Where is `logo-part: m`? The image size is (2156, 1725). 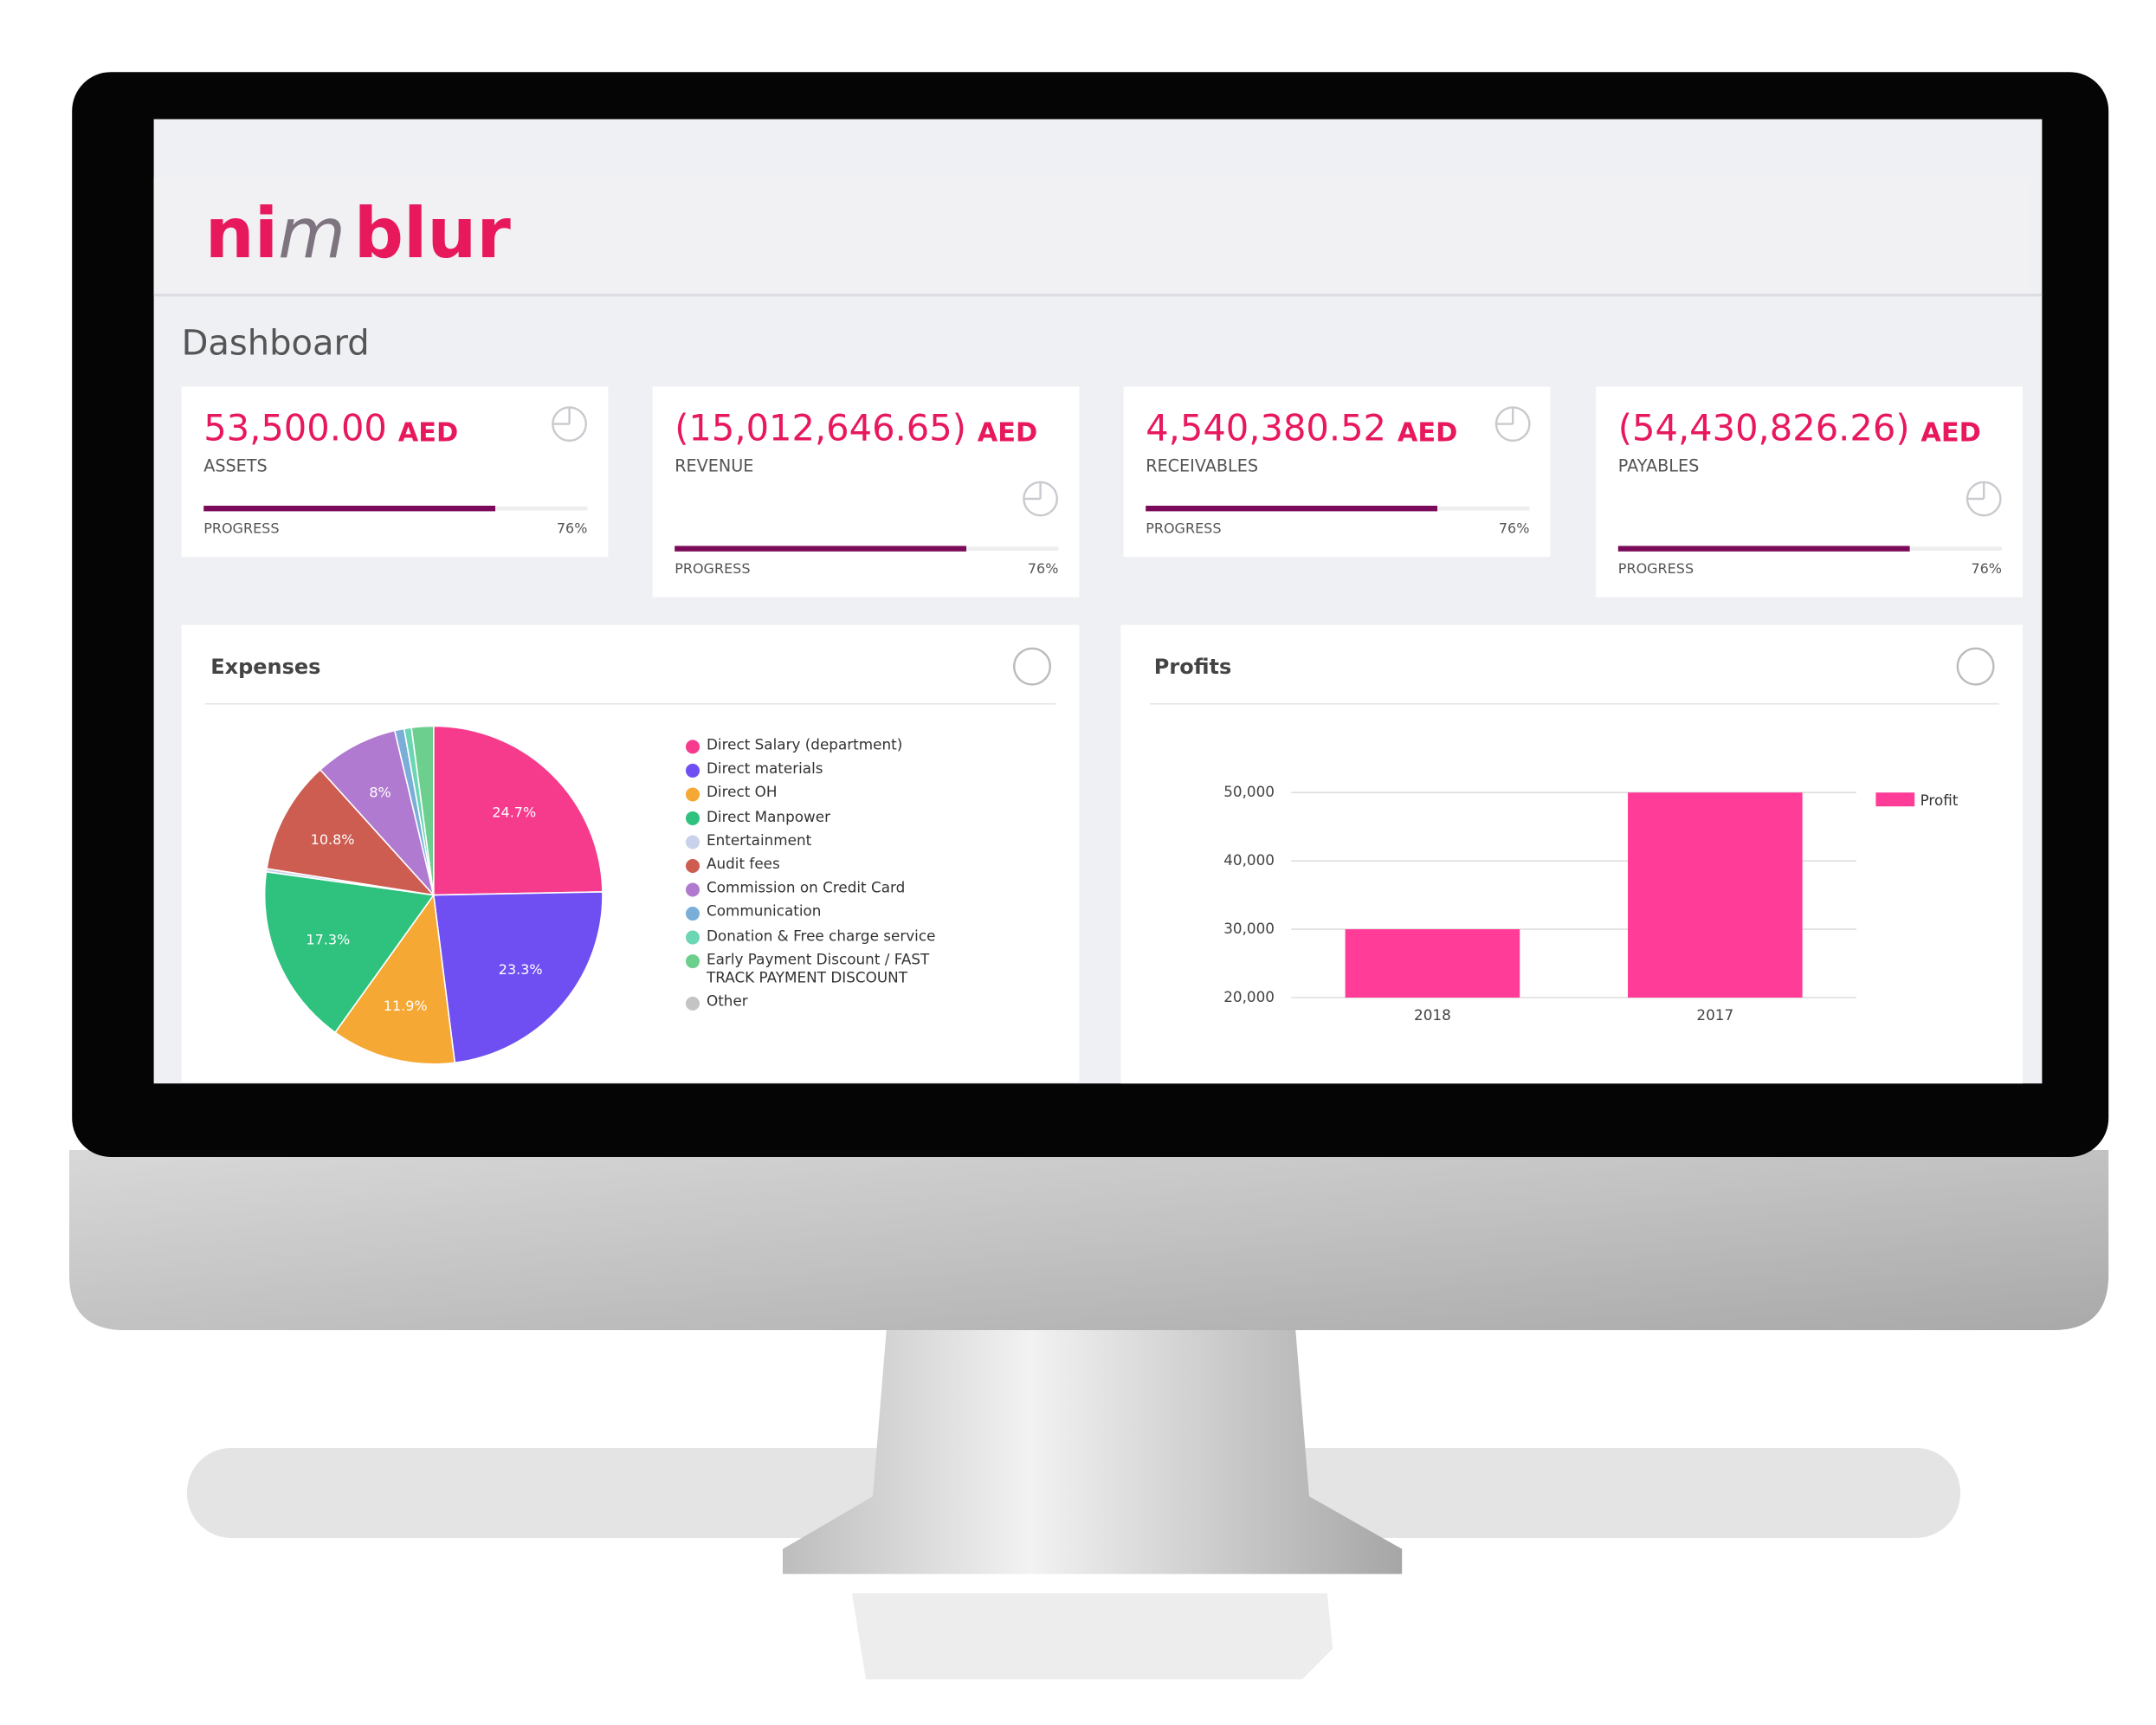 logo-part: m is located at coordinates (311, 233).